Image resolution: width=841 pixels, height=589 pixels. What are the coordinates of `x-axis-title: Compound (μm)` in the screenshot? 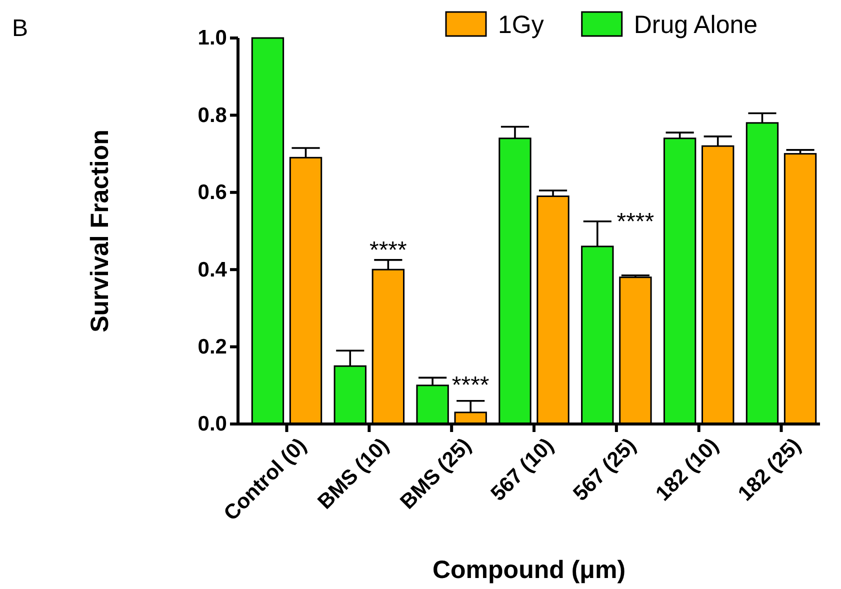 It's located at (529, 570).